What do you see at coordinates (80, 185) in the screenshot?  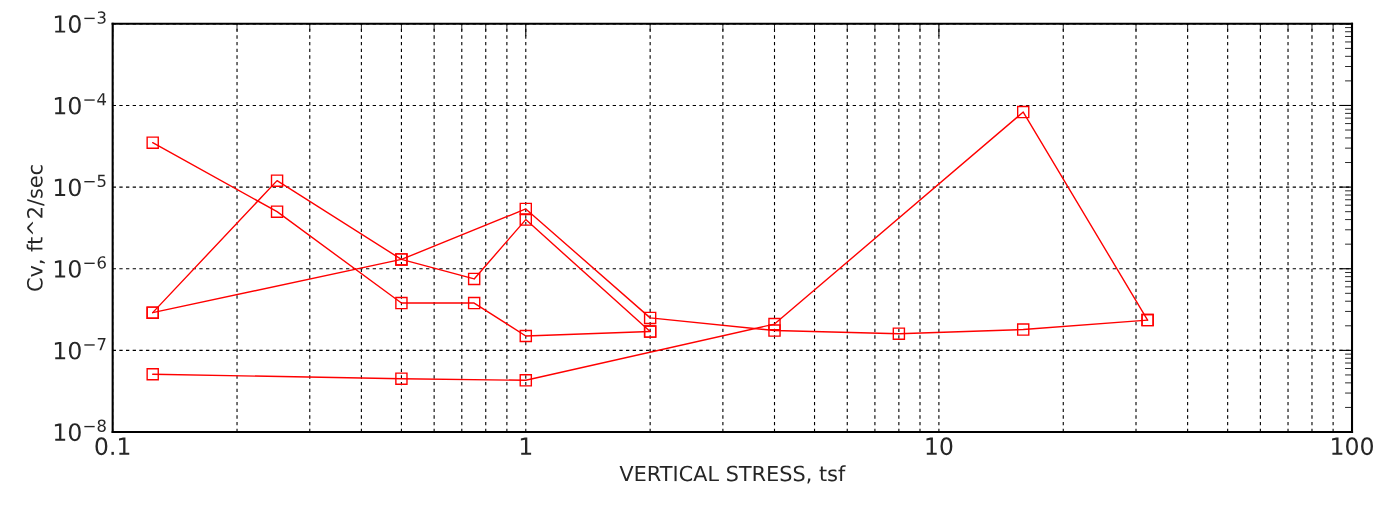 I see `y-tick-label: 10$^{−5}$` at bounding box center [80, 185].